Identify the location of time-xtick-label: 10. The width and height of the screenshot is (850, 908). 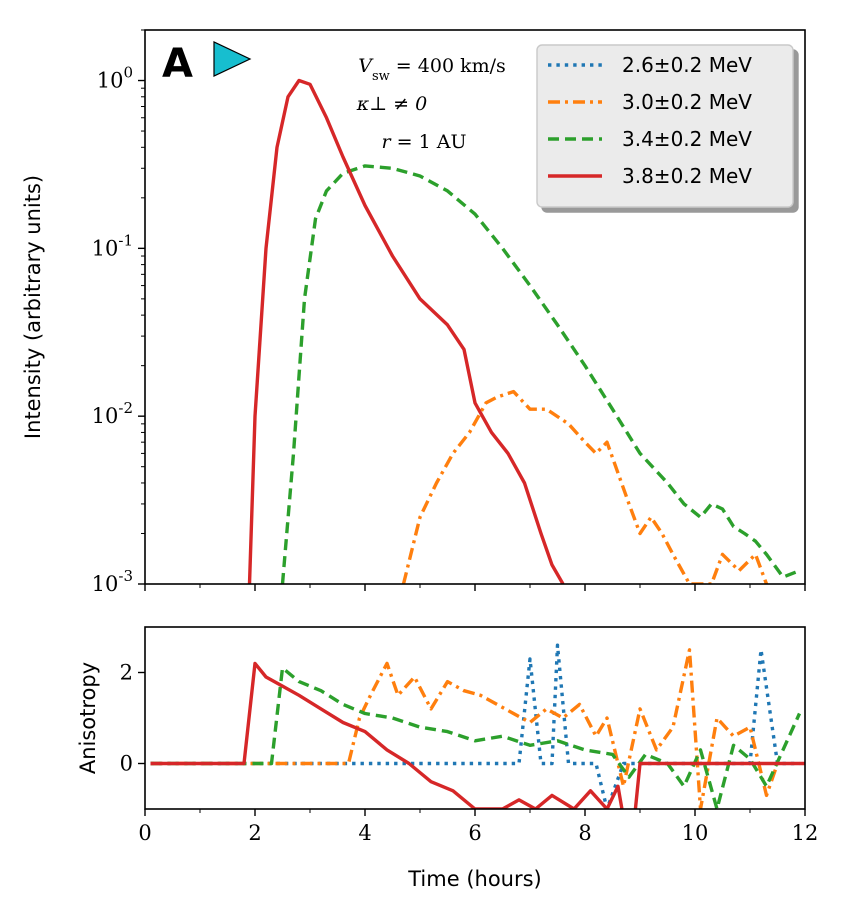
(695, 833).